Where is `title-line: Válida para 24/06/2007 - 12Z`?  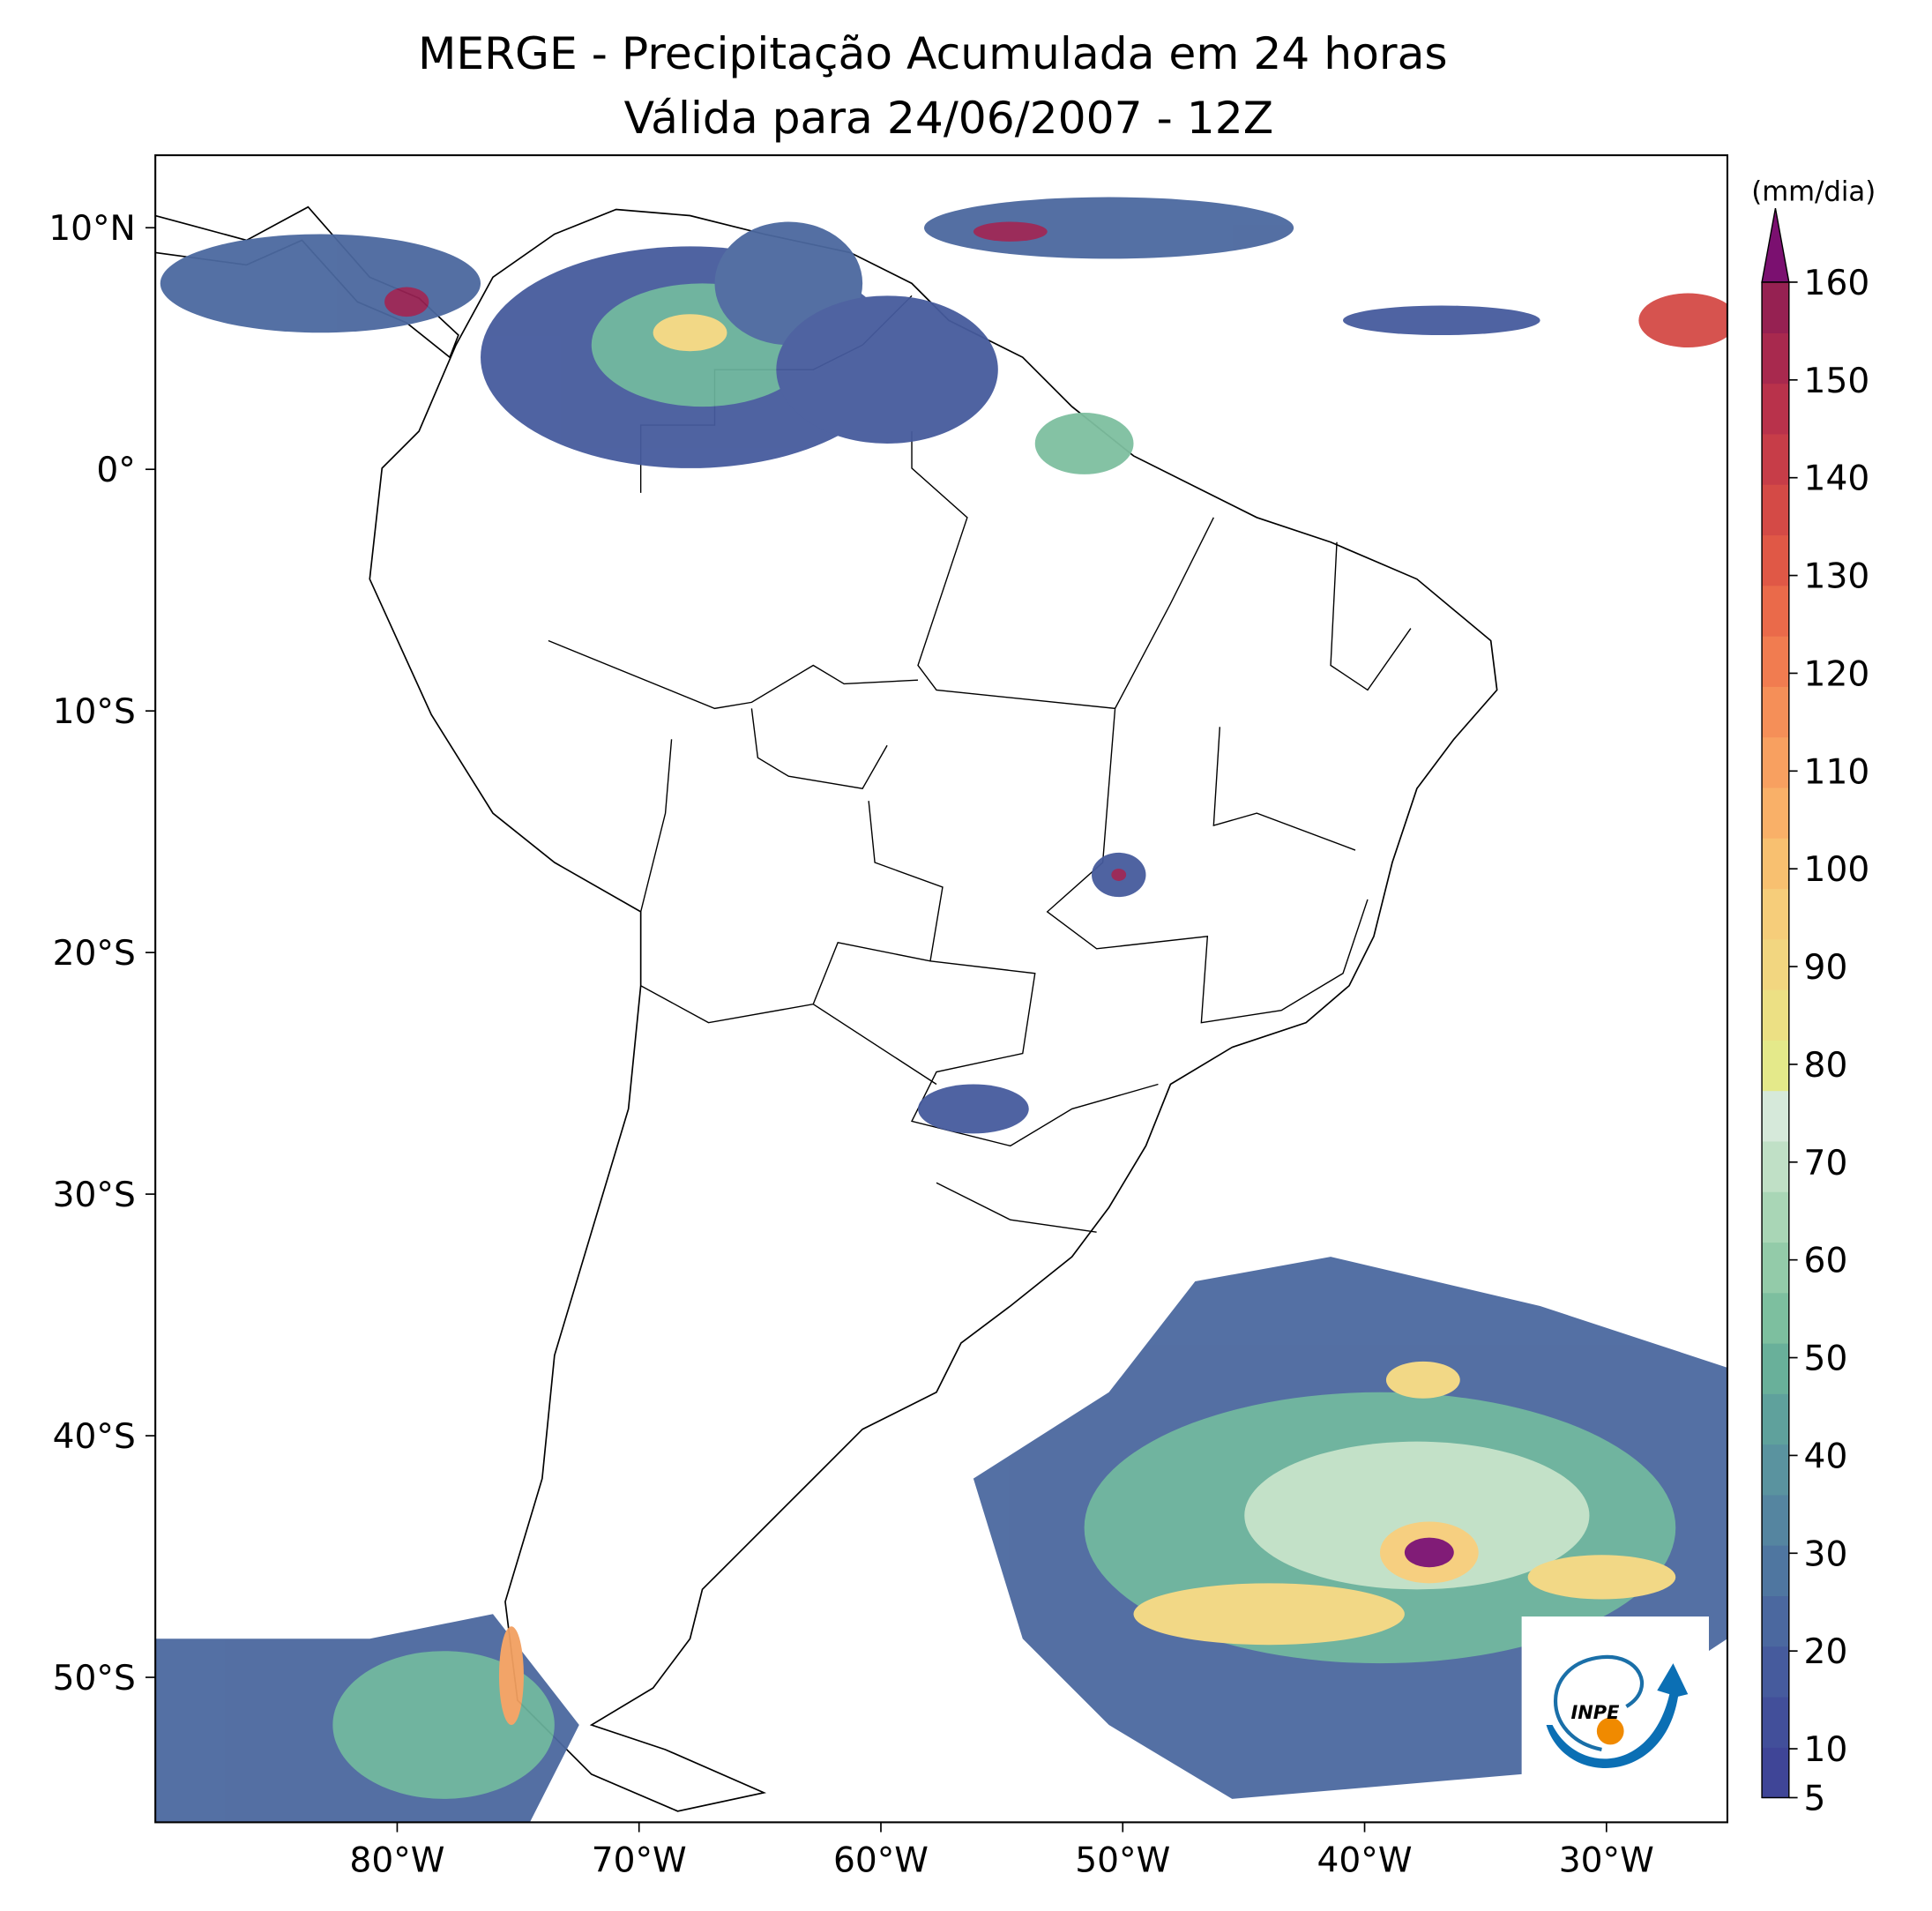 title-line: Válida para 24/06/2007 - 12Z is located at coordinates (948, 118).